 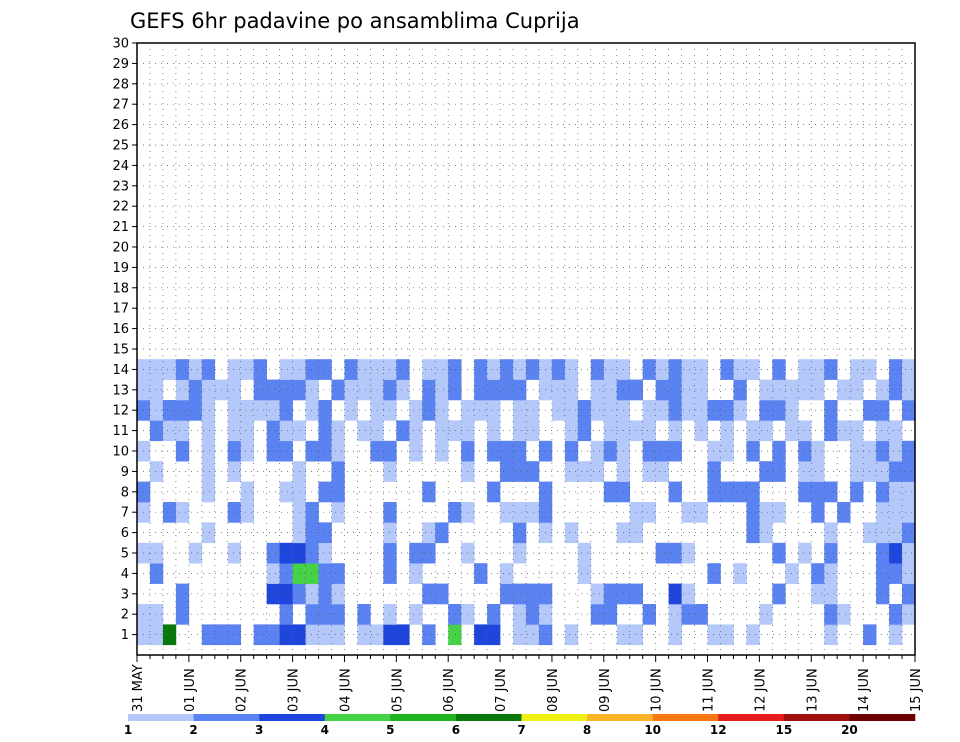 What do you see at coordinates (120, 146) in the screenshot?
I see `y-tick-label: 25` at bounding box center [120, 146].